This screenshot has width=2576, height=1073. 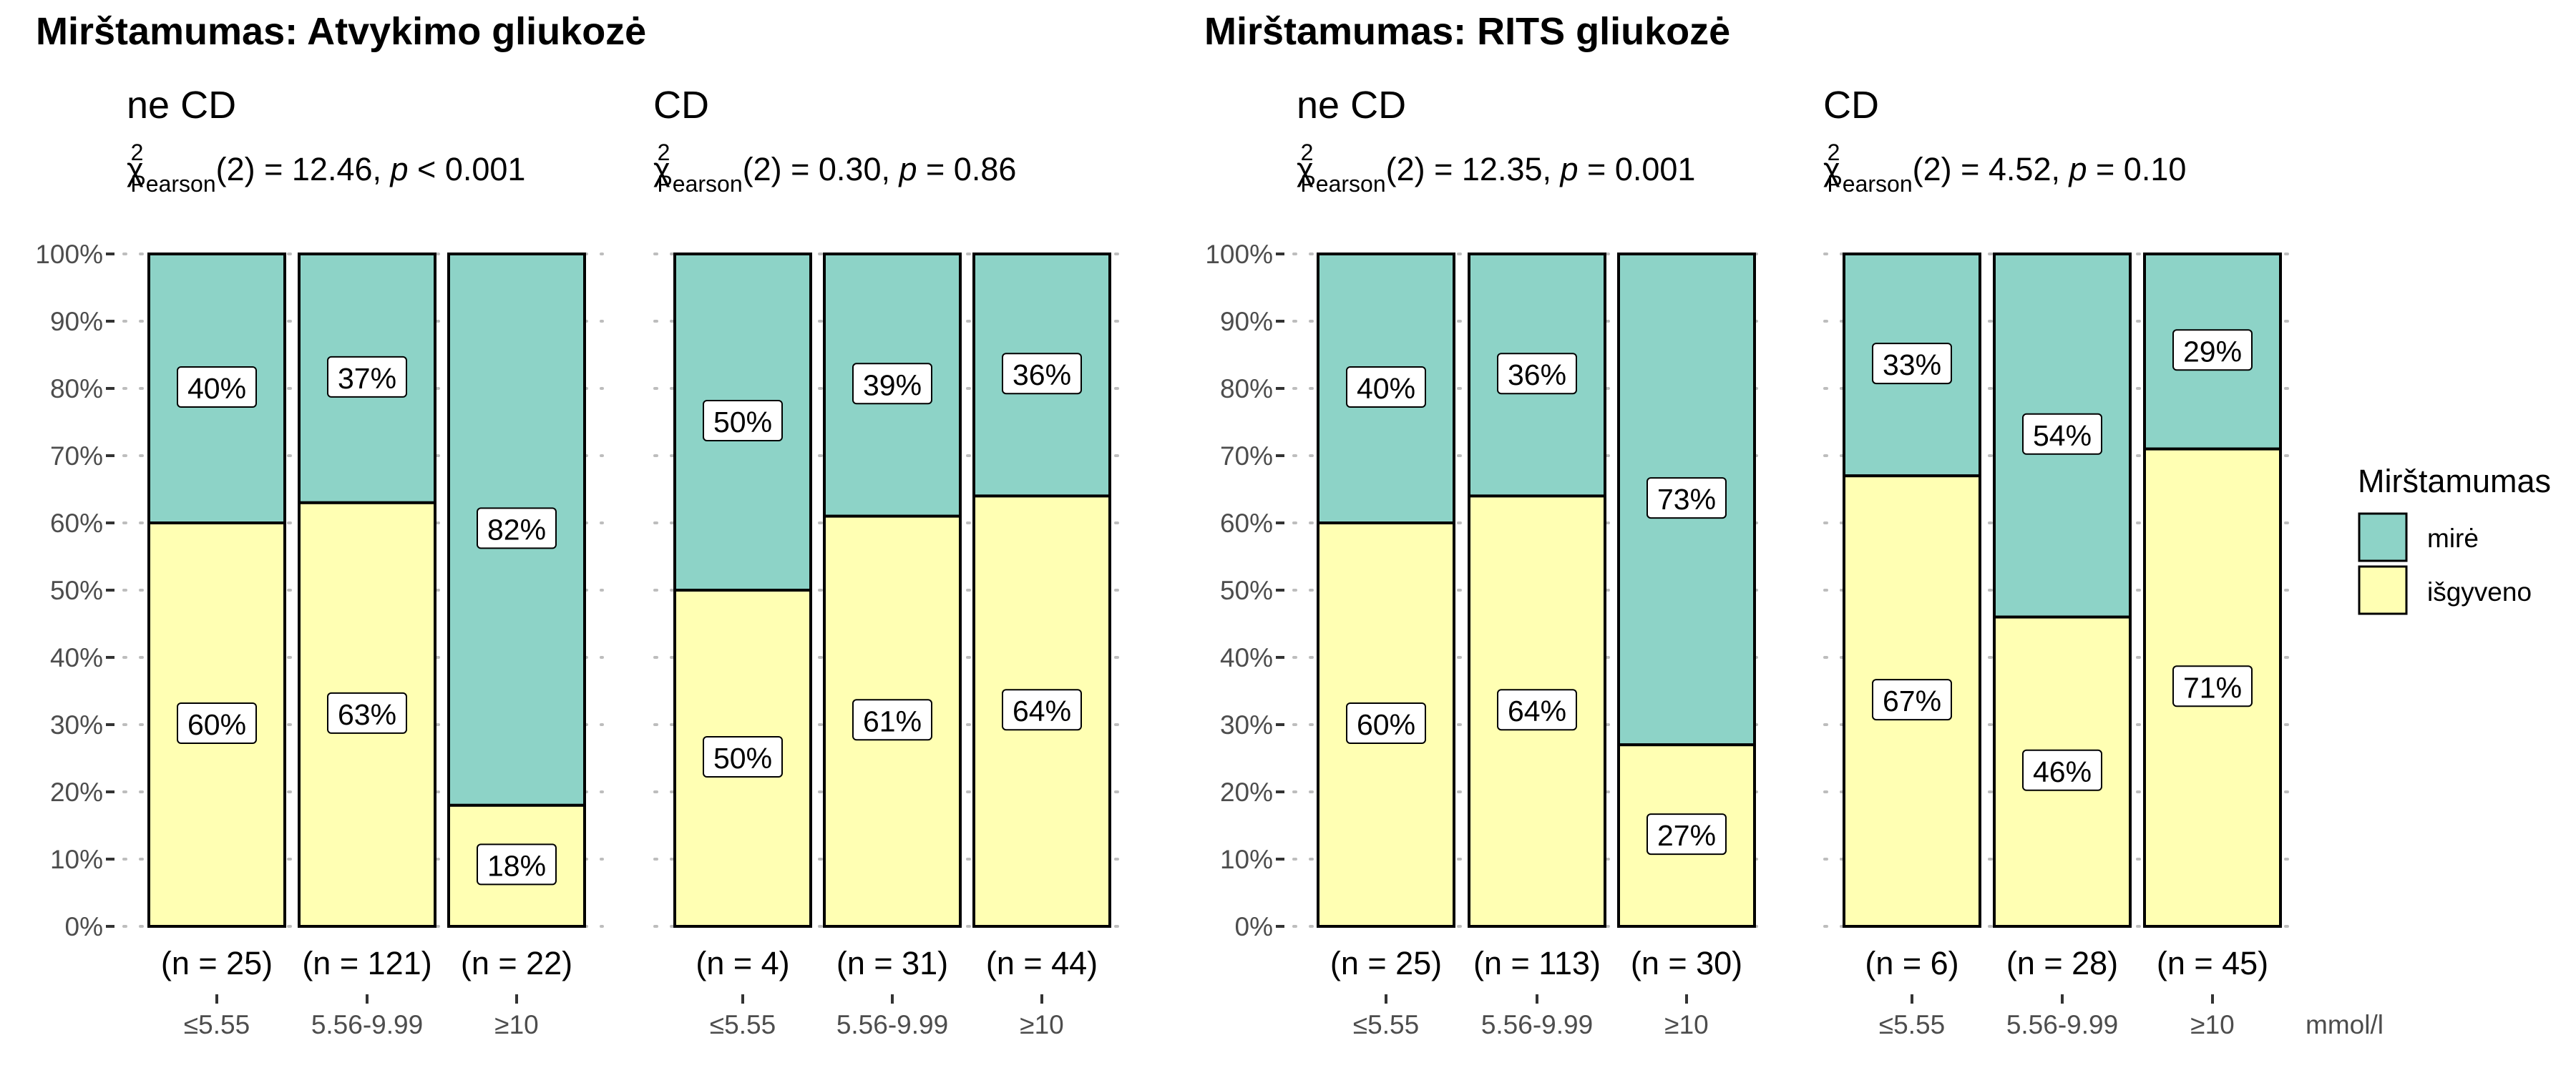 I want to click on panel3-chi-square-statistic: χ2 Pearson(2) = 12.35, p = 0.001, so click(x=1496, y=168).